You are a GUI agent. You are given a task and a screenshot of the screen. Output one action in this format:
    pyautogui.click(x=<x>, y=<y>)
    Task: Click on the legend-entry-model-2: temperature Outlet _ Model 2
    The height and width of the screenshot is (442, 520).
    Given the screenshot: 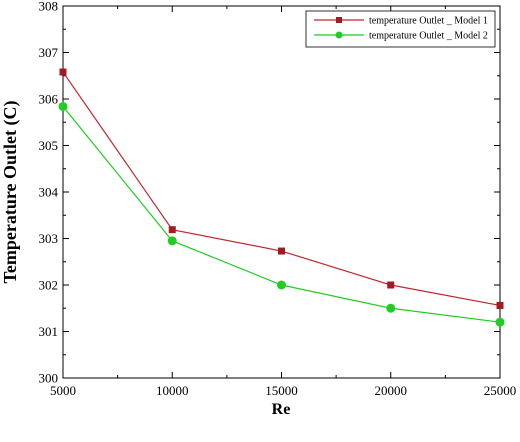 What is the action you would take?
    pyautogui.click(x=401, y=36)
    